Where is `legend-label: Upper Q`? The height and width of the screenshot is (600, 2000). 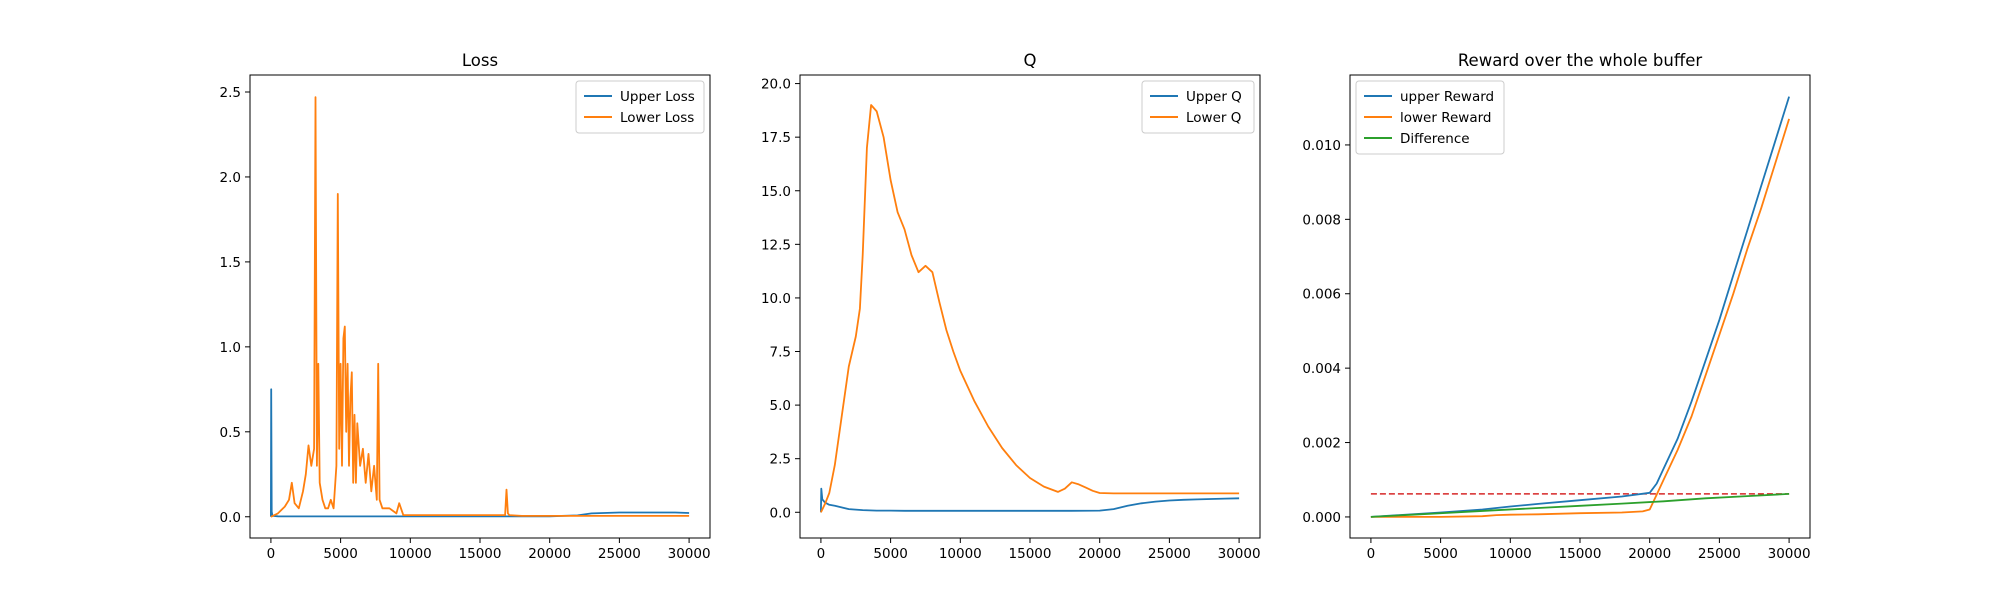
legend-label: Upper Q is located at coordinates (1214, 97).